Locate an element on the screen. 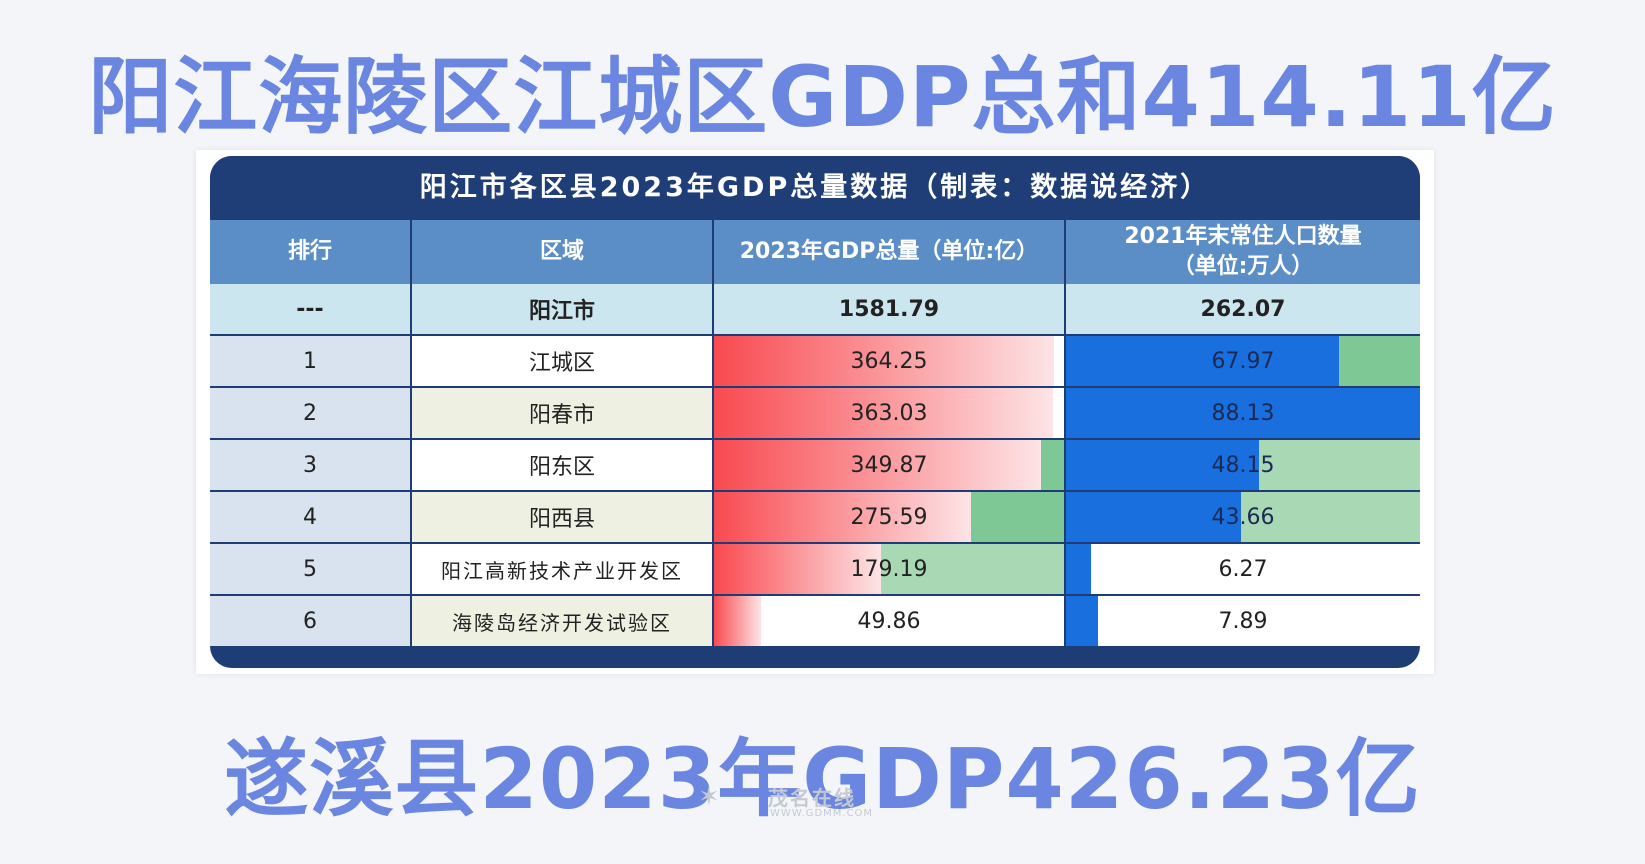 The image size is (1645, 864). row-gdp: 49.86 is located at coordinates (890, 621).